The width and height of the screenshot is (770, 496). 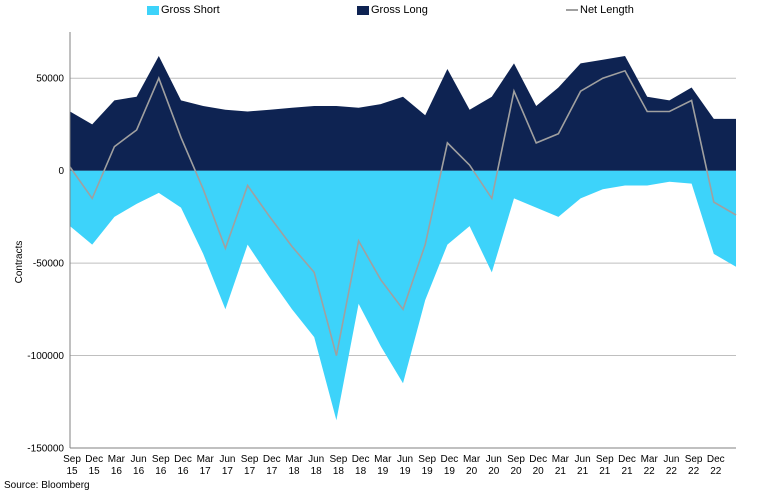 I want to click on y-tick-label-1: 0, so click(x=61, y=171).